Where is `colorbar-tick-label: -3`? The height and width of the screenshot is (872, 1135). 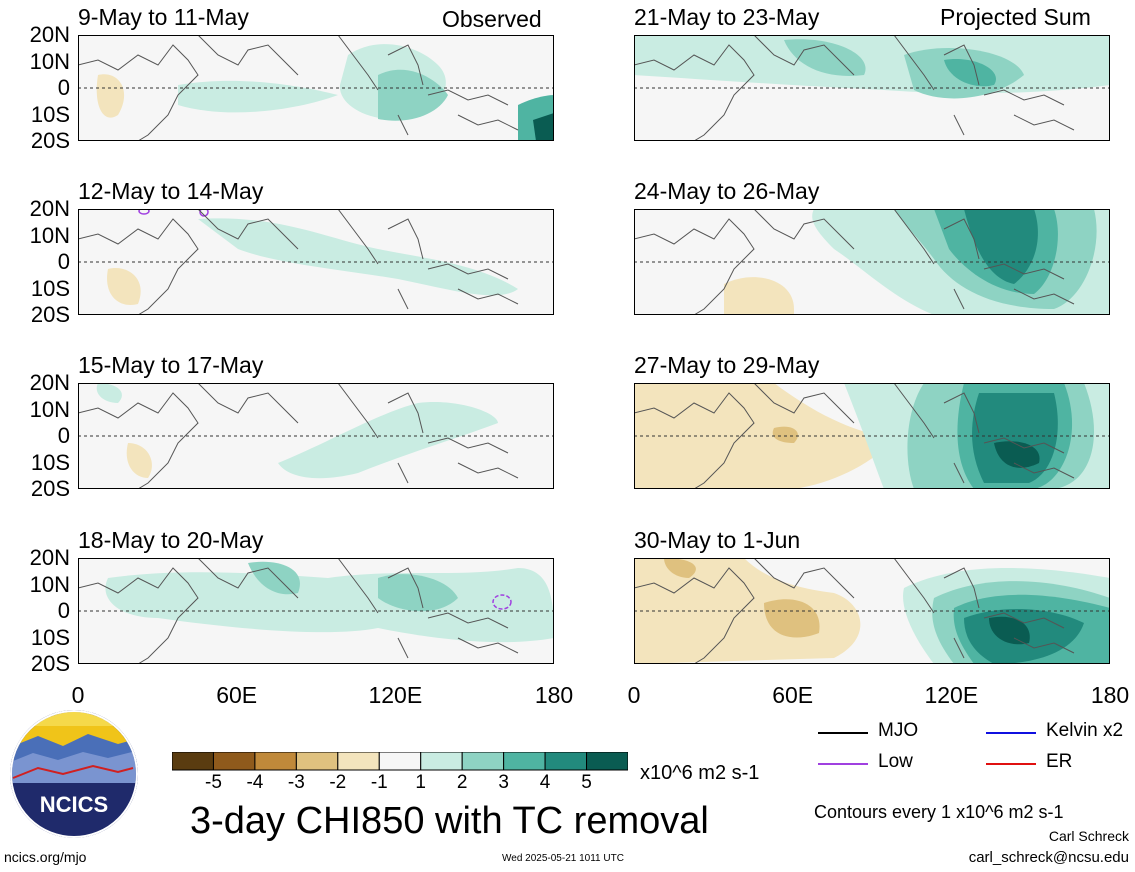
colorbar-tick-label: -3 is located at coordinates (296, 782).